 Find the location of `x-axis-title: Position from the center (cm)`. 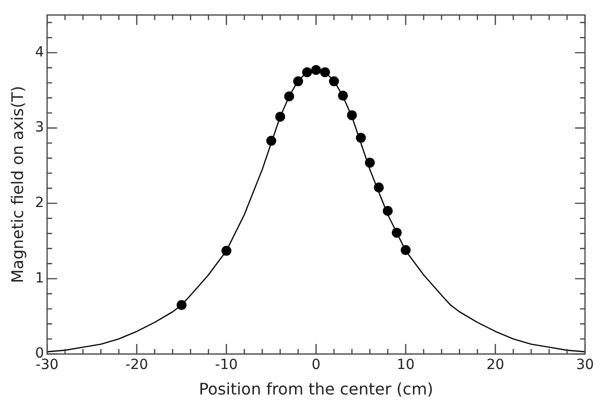

x-axis-title: Position from the center (cm) is located at coordinates (316, 389).